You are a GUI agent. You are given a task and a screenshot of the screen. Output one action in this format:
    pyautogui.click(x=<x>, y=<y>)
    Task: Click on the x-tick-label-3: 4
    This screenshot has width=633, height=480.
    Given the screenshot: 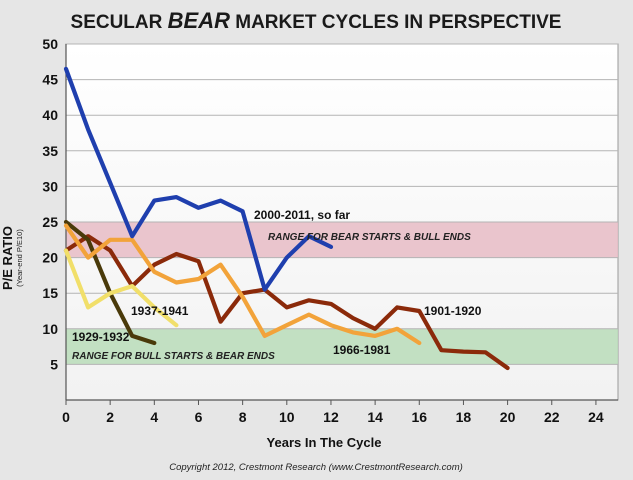 What is the action you would take?
    pyautogui.click(x=154, y=417)
    